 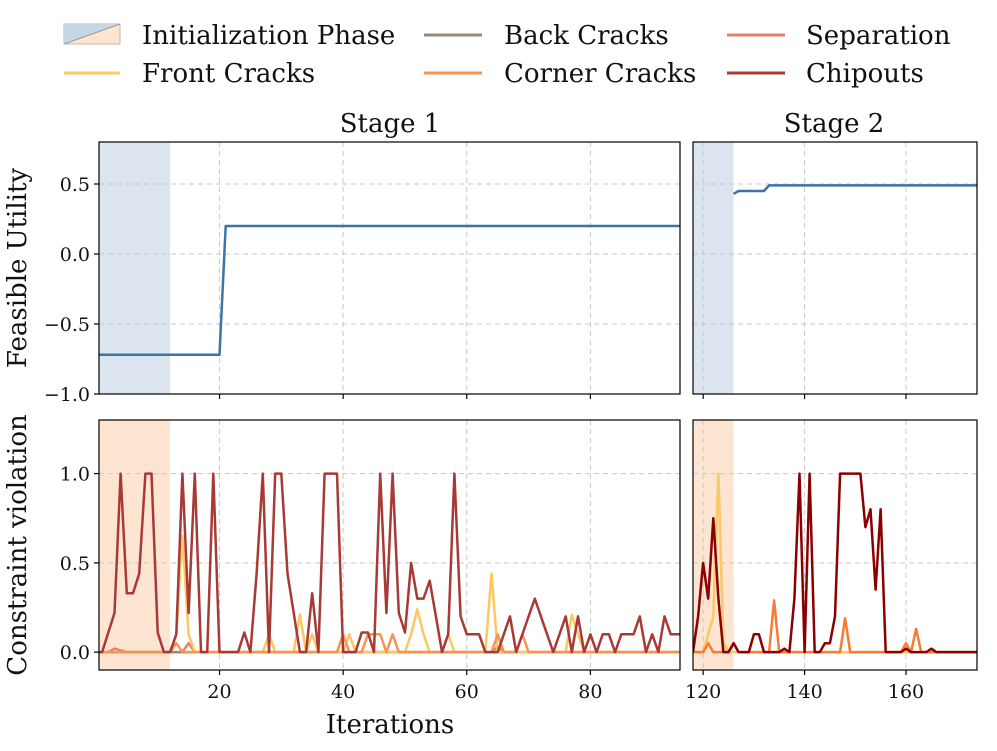 What do you see at coordinates (67, 325) in the screenshot?
I see `y-tick-label: −0.5` at bounding box center [67, 325].